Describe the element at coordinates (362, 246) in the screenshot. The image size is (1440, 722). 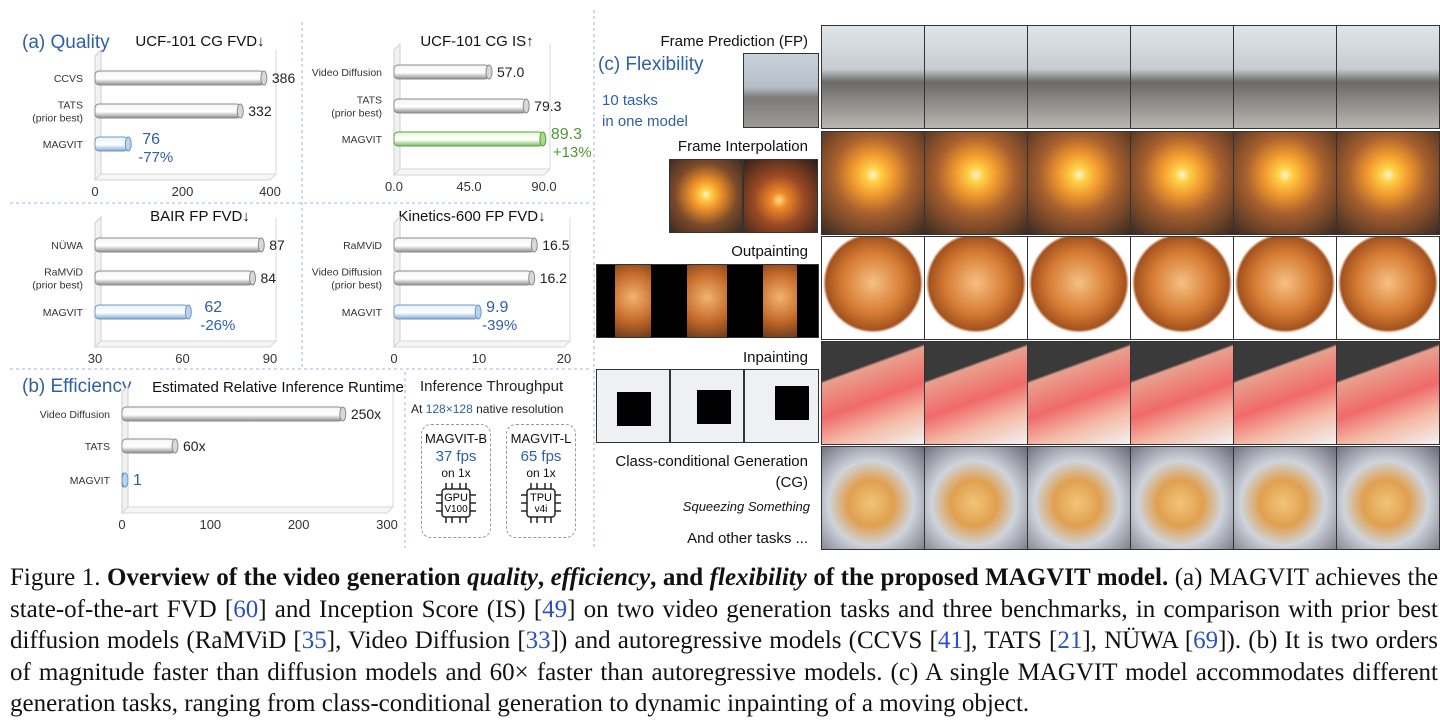
I see `category-label: RaMViD` at that location.